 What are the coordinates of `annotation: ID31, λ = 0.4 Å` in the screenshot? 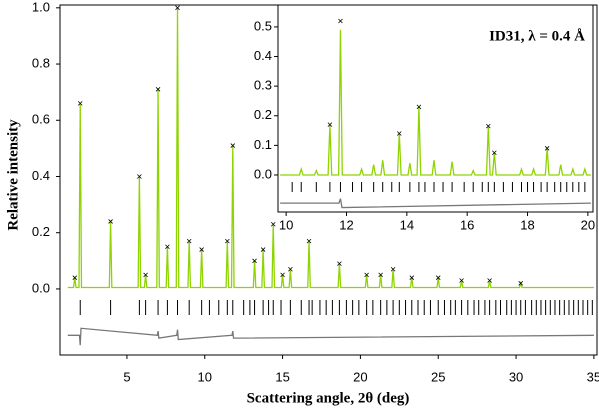 It's located at (537, 36).